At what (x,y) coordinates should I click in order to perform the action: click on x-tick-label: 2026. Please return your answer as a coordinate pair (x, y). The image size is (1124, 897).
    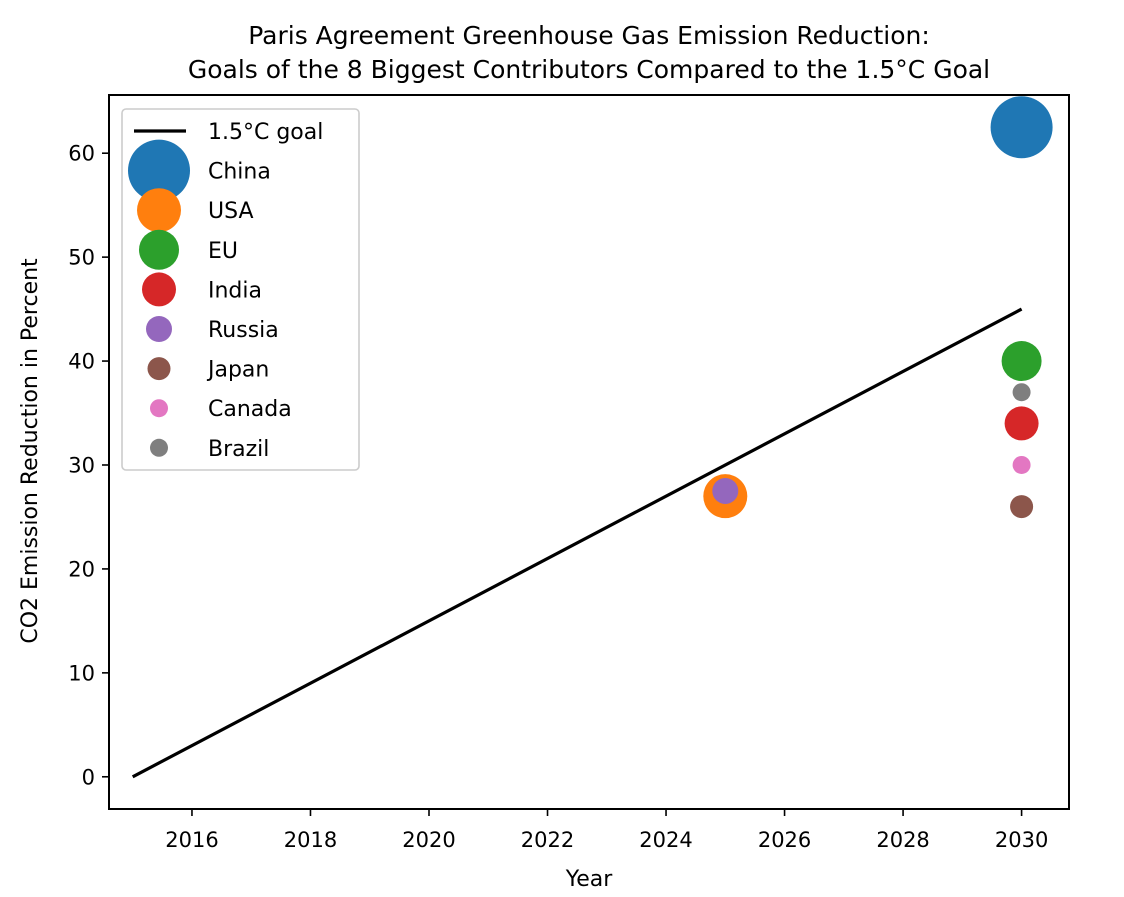
    Looking at the image, I should click on (784, 840).